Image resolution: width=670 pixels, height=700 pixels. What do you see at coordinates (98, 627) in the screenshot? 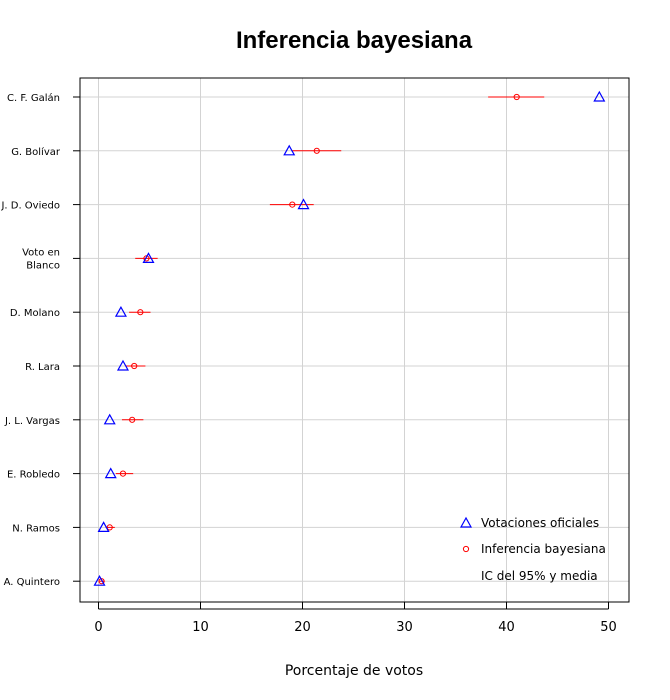
I see `x-tick-label: 0` at bounding box center [98, 627].